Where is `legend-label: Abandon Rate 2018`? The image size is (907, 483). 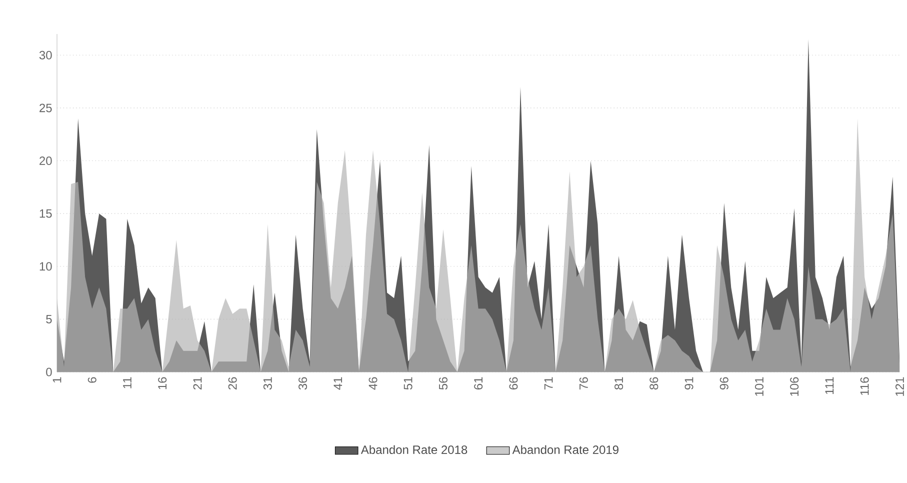
legend-label: Abandon Rate 2018 is located at coordinates (414, 449).